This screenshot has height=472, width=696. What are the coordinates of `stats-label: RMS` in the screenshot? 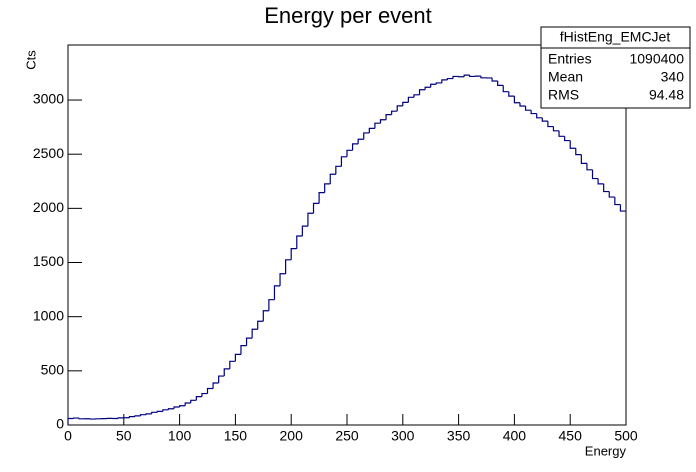 It's located at (563, 95).